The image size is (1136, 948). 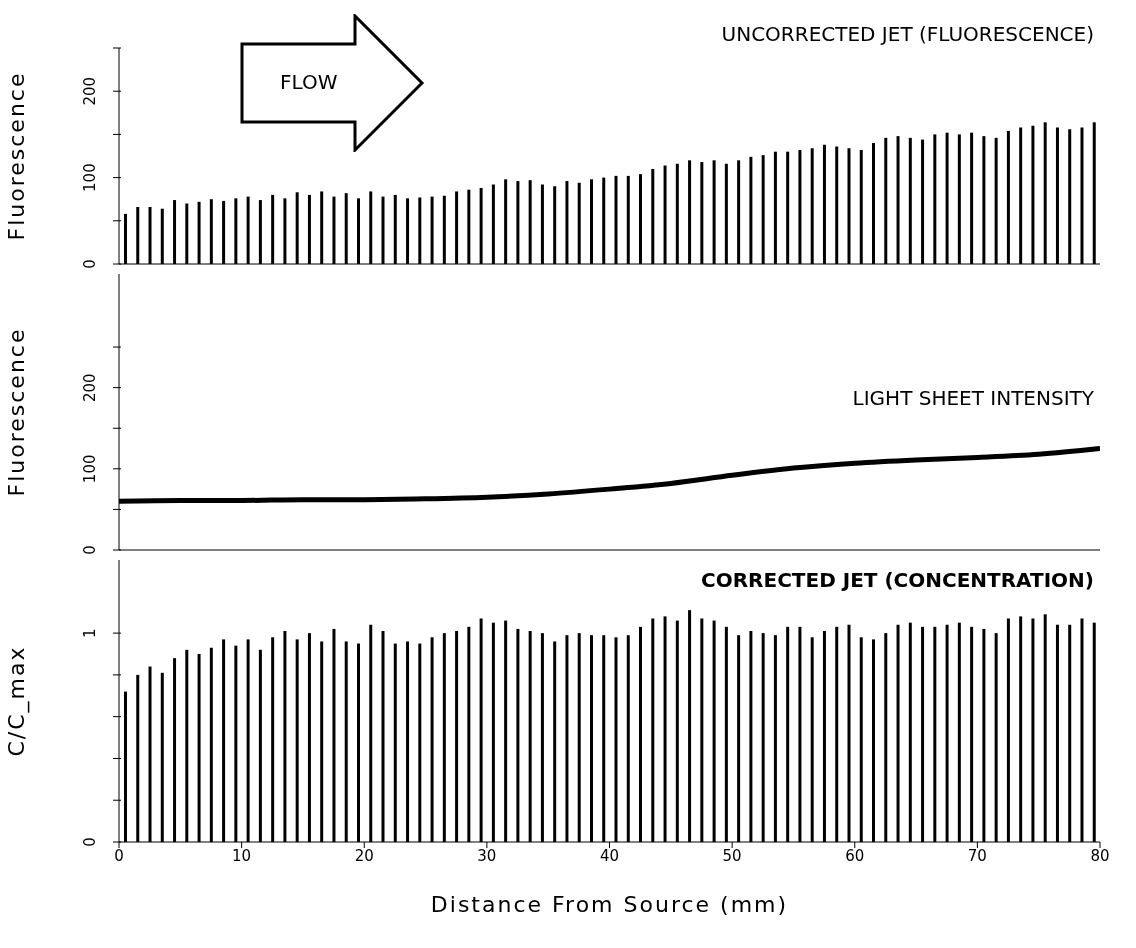 I want to click on x-tick-label: 30, so click(x=487, y=855).